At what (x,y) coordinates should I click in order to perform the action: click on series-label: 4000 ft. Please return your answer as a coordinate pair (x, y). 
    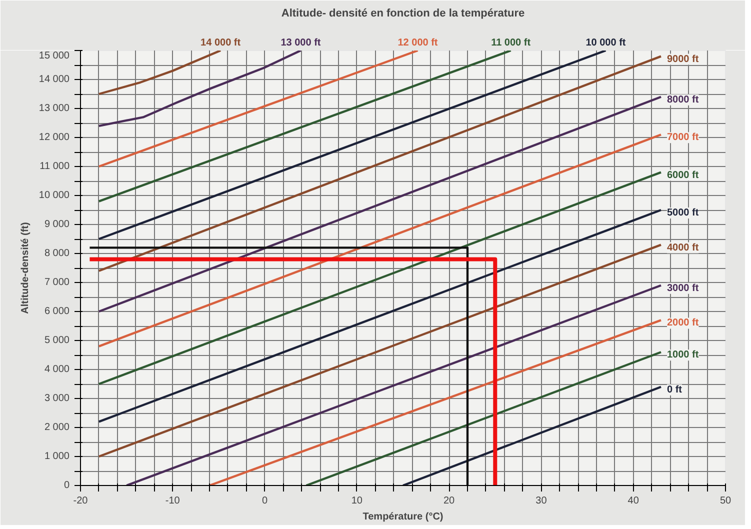
    Looking at the image, I should click on (683, 248).